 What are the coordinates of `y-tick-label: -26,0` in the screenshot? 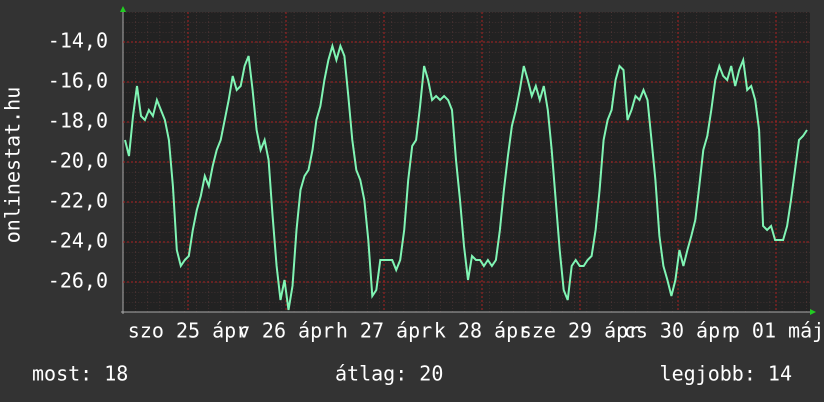 It's located at (78, 281).